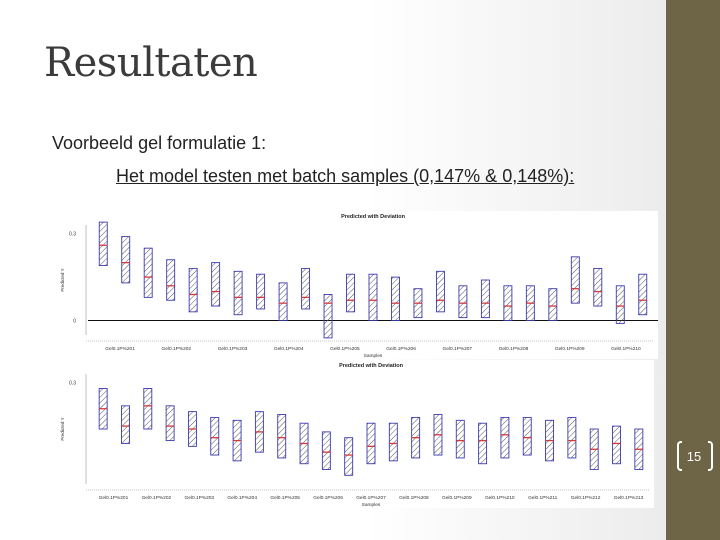  What do you see at coordinates (710, 456) in the screenshot?
I see `bracket-right-icon` at bounding box center [710, 456].